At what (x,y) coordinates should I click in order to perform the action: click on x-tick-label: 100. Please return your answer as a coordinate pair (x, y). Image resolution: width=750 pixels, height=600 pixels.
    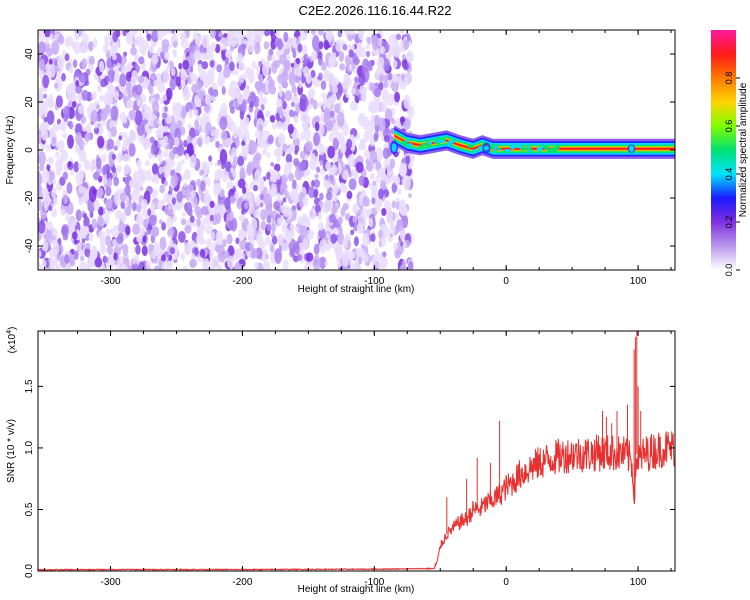
    Looking at the image, I should click on (638, 281).